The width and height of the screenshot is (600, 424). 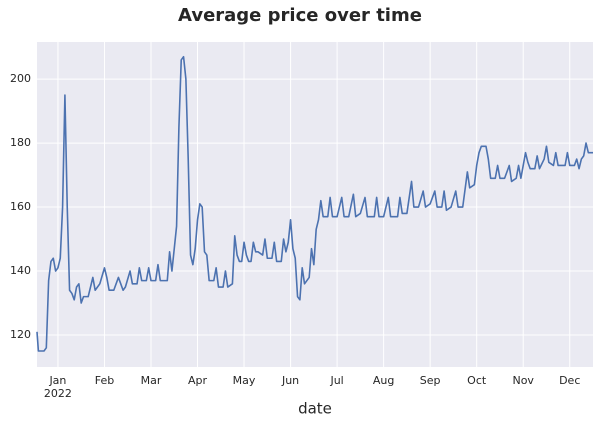 What do you see at coordinates (104, 380) in the screenshot?
I see `x-tick-label: Feb` at bounding box center [104, 380].